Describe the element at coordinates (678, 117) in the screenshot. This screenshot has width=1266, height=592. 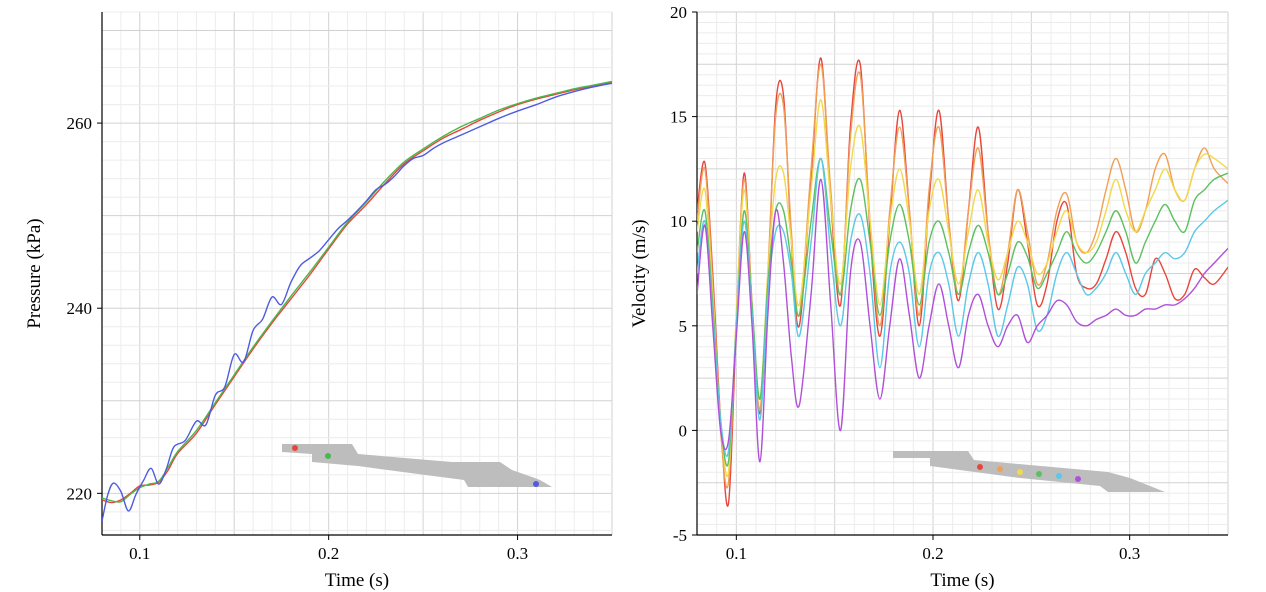
I see `y-tick-label: 15` at that location.